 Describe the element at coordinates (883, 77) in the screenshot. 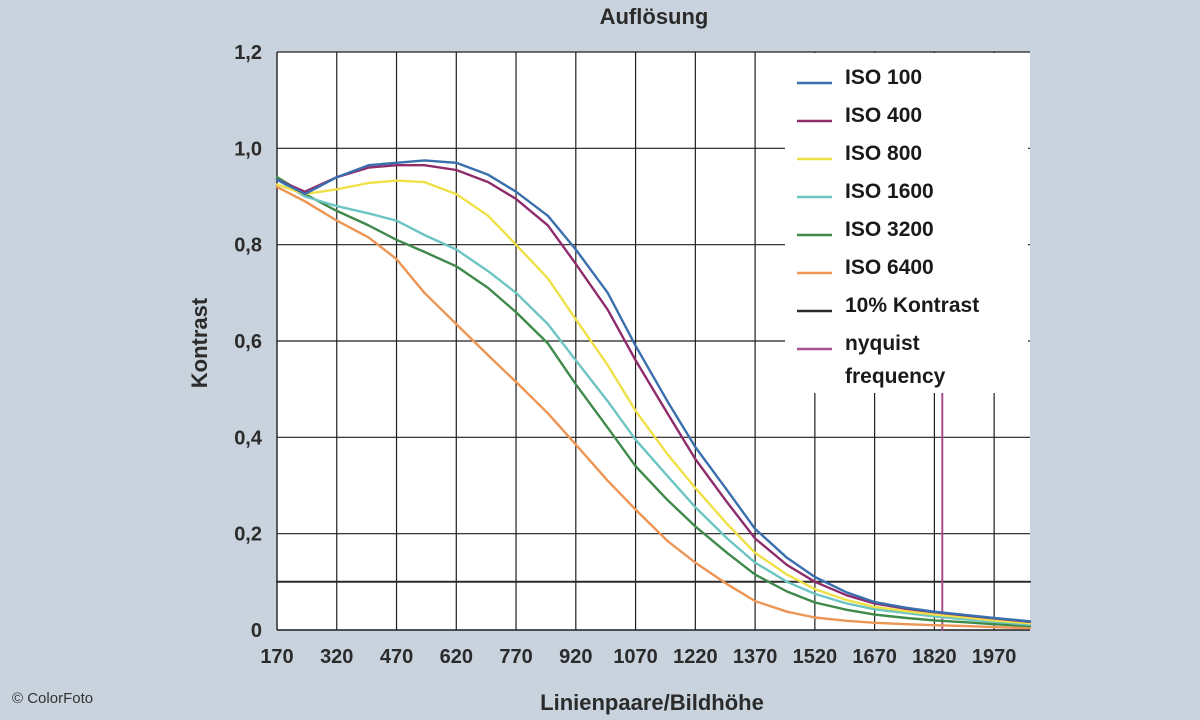

I see `legend-label: ISO 100` at that location.